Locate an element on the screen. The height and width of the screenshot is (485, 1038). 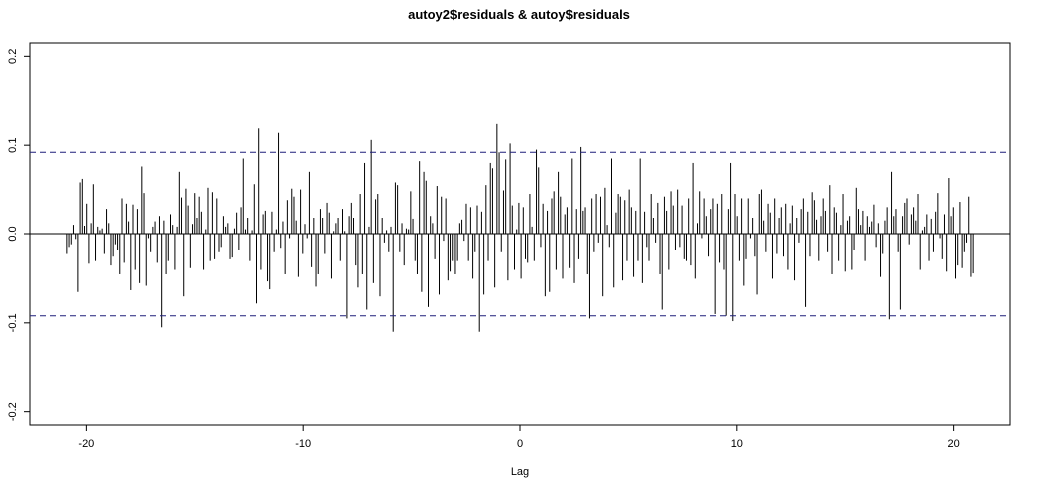
x-axis: -20 -10 0 10 20 is located at coordinates (519, 437).